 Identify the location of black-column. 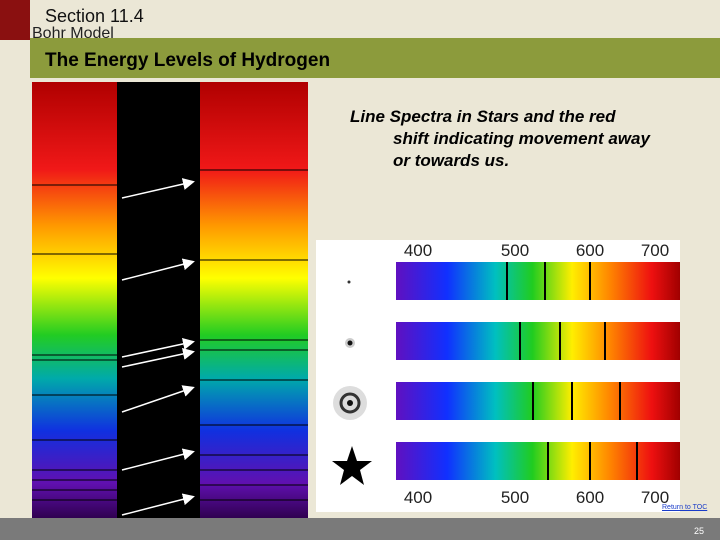
(158, 300).